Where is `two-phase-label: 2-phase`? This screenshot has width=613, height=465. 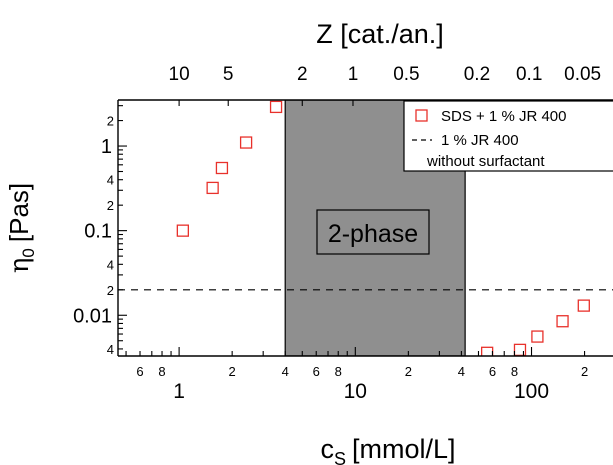
two-phase-label: 2-phase is located at coordinates (373, 234).